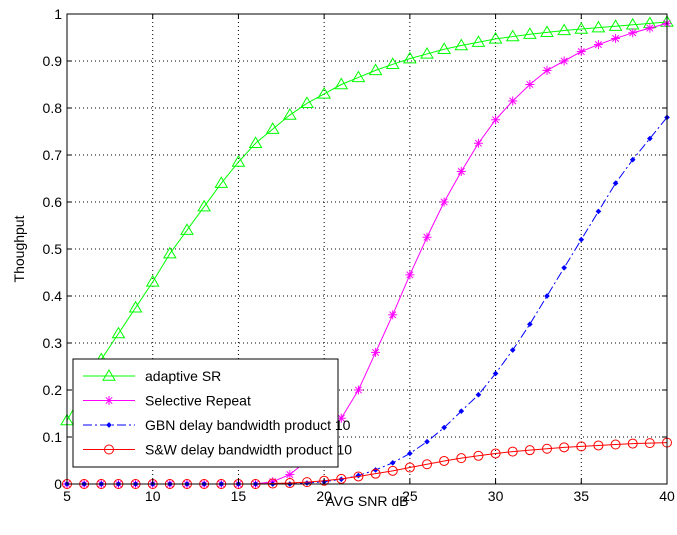 Image resolution: width=677 pixels, height=535 pixels. I want to click on y-tick-label: 0.7, so click(53, 155).